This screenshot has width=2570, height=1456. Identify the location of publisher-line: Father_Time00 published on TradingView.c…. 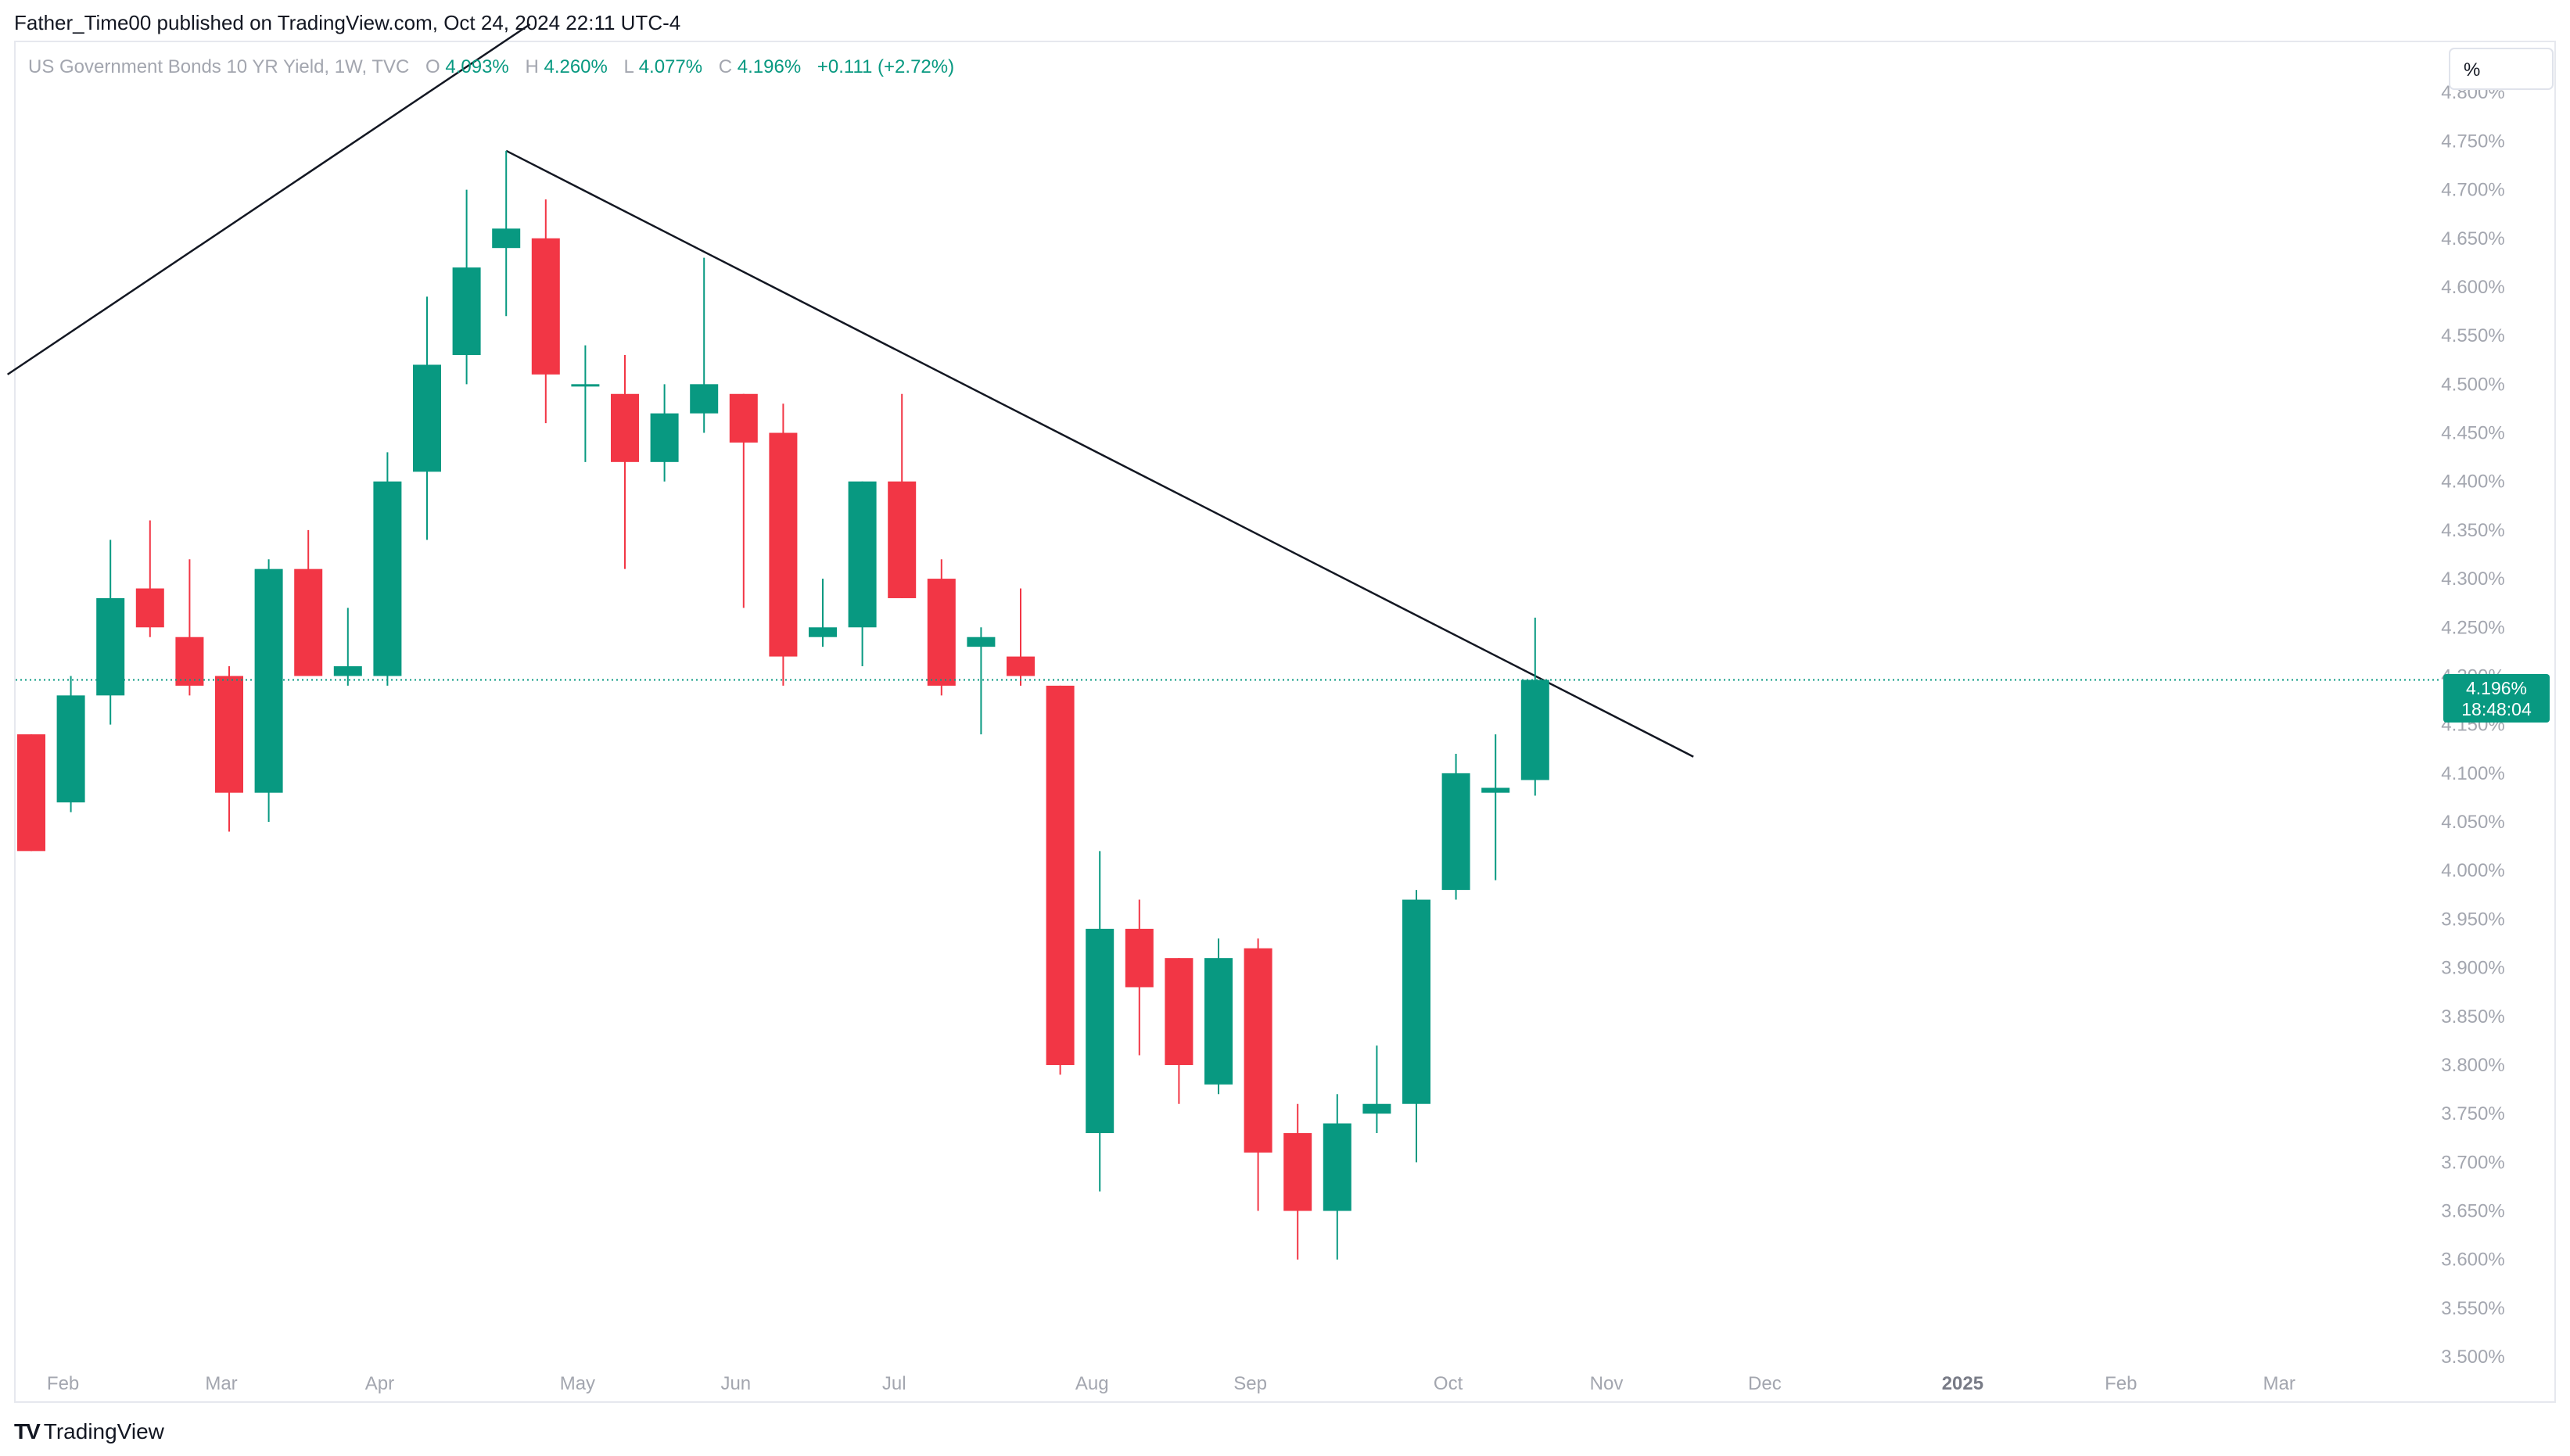
(347, 22).